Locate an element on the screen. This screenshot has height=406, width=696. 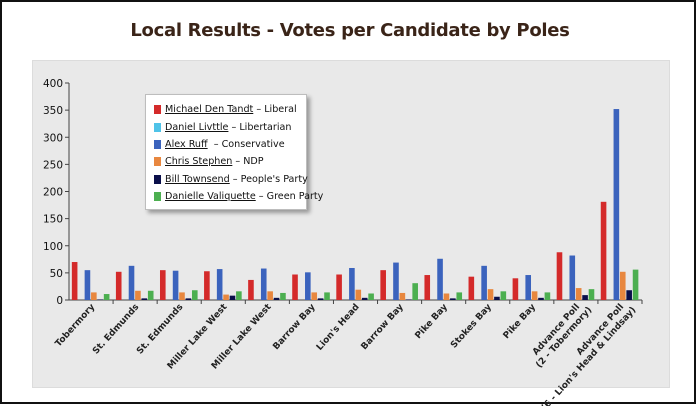
x-category-label-line: Pike Bay is located at coordinates (520, 321).